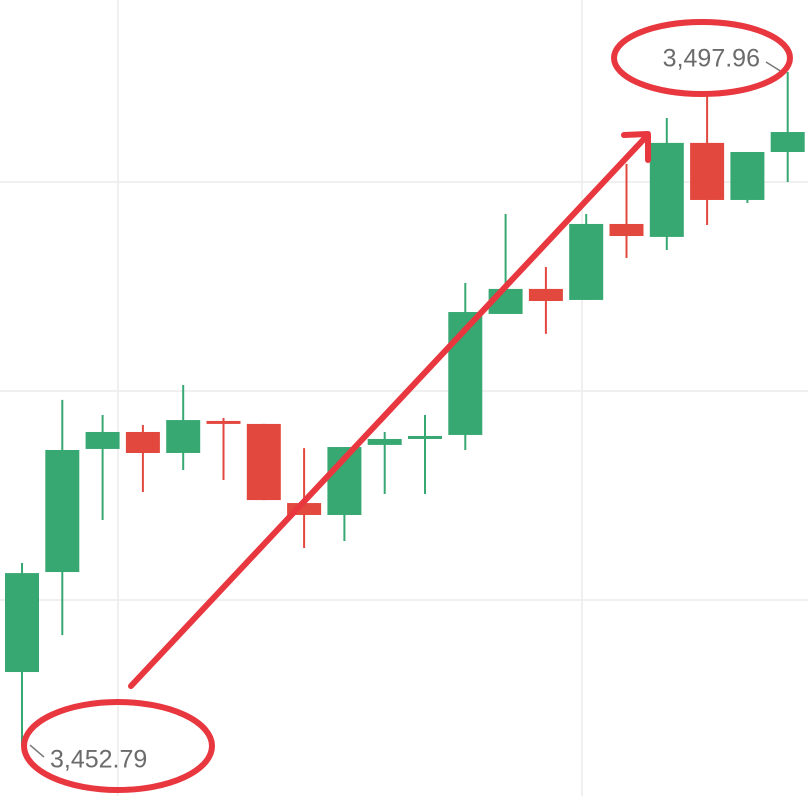  I want to click on arrow-head, so click(636, 147).